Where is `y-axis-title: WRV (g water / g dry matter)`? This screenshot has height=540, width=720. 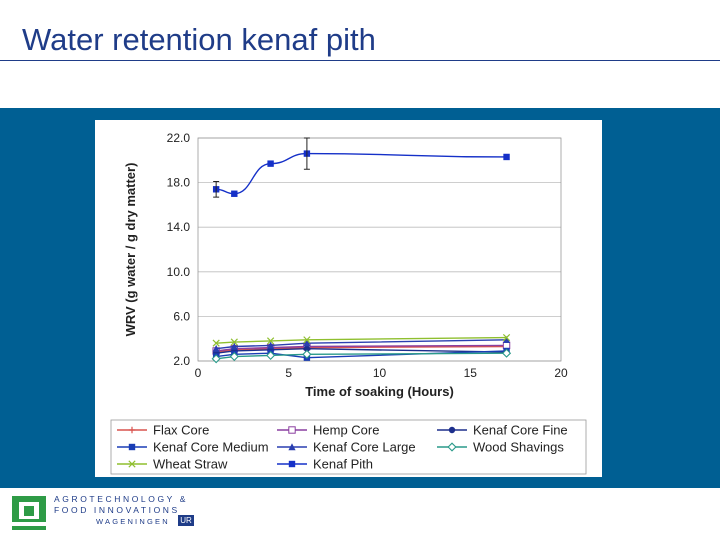
y-axis-title: WRV (g water / g dry matter) is located at coordinates (130, 250).